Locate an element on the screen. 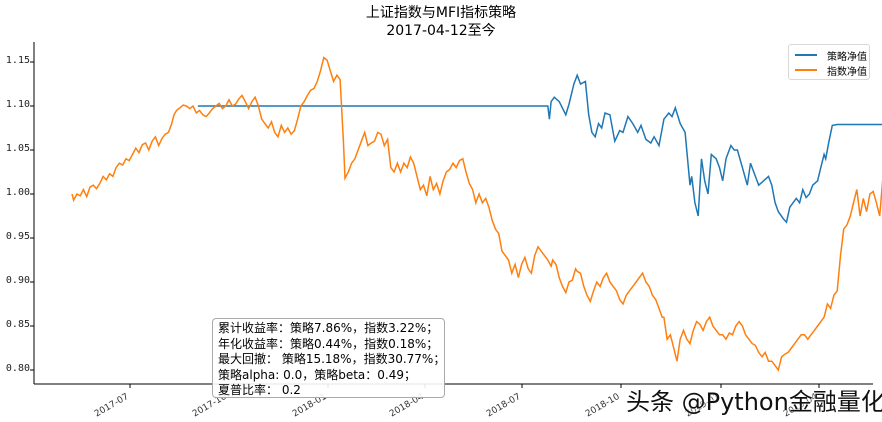  legend-label-strategy: 策略净值 is located at coordinates (847, 57).